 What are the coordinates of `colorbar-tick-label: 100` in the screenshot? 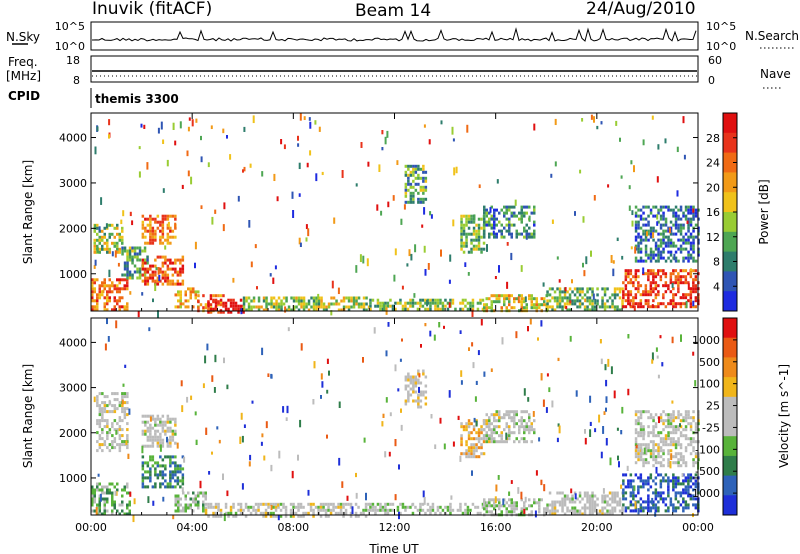 It's located at (709, 384).